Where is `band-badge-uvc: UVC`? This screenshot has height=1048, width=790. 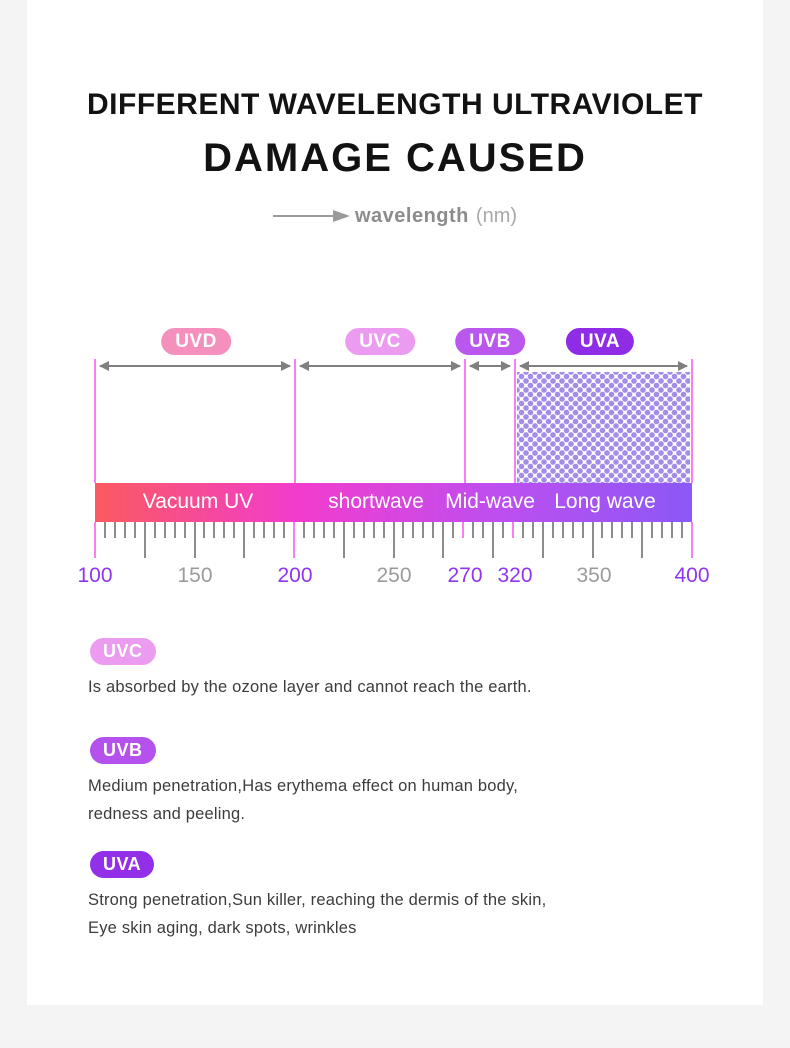
band-badge-uvc: UVC is located at coordinates (380, 341).